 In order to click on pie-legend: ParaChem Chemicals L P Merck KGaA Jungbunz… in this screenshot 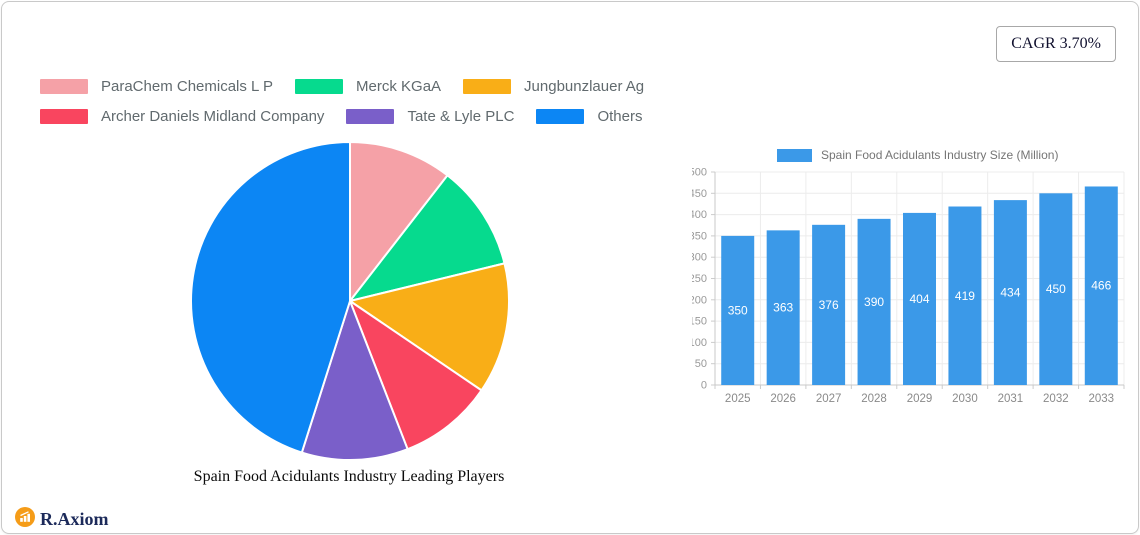, I will do `click(342, 101)`.